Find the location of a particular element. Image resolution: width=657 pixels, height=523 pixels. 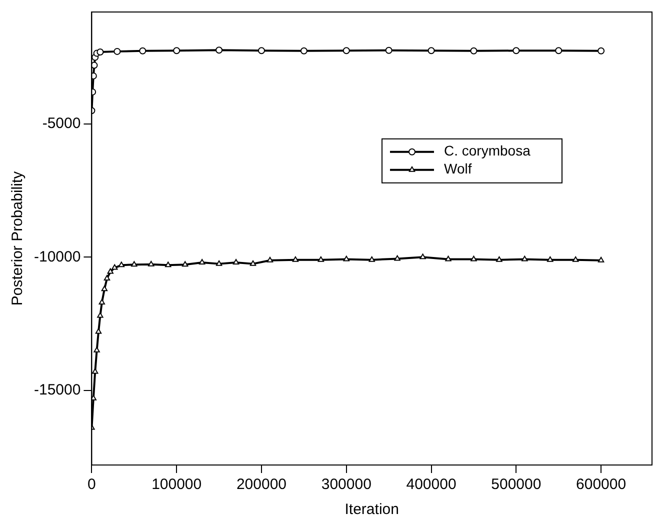

x-tick-label: 200000 is located at coordinates (261, 485).